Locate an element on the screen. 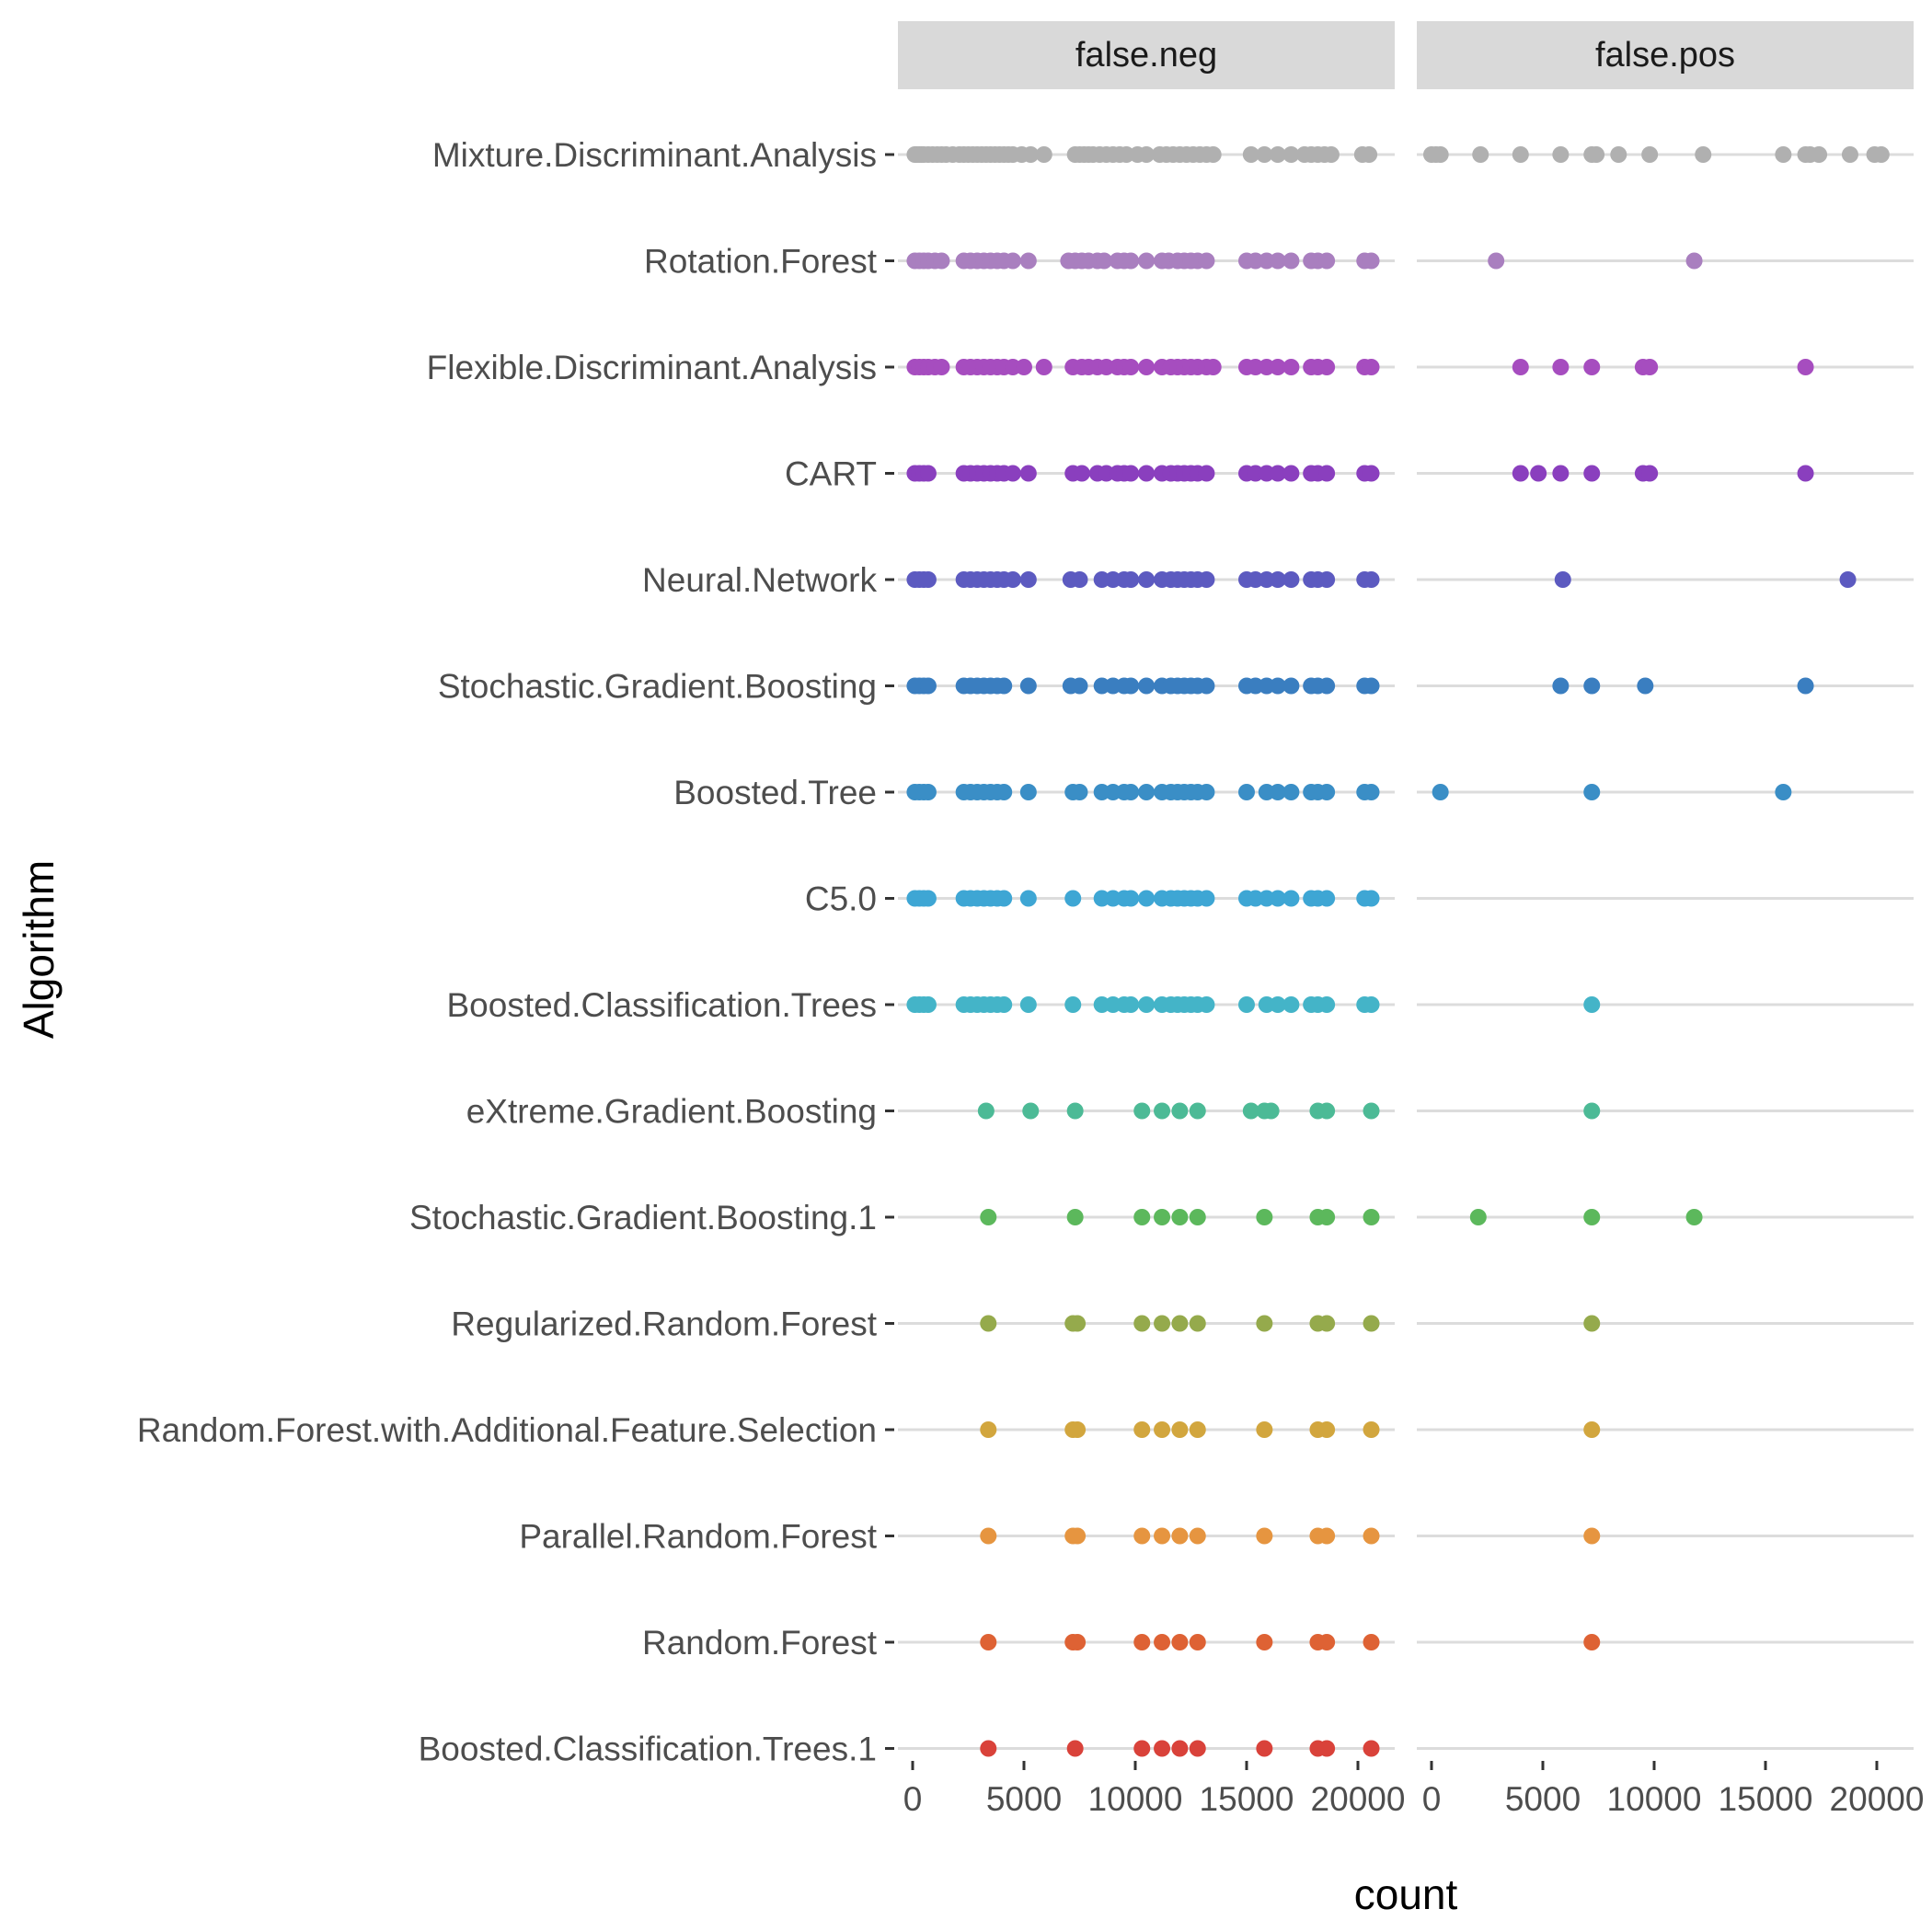  x-tick-label-false-pos: 0 is located at coordinates (1432, 1799).